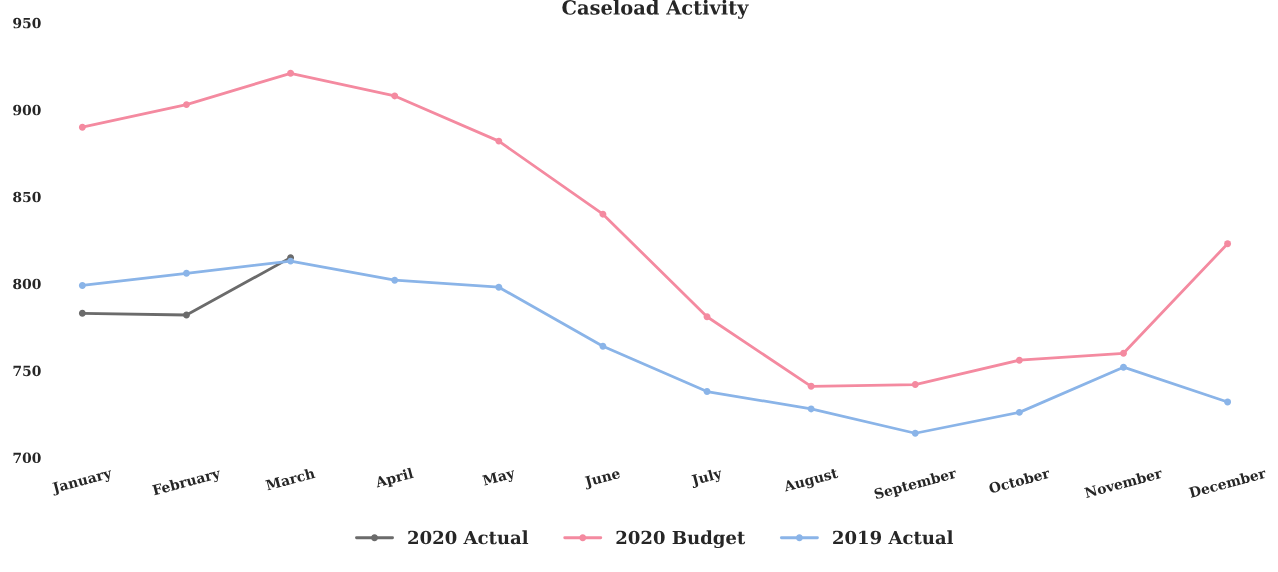 This screenshot has width=1278, height=572. What do you see at coordinates (602, 478) in the screenshot?
I see `x-tick-label: June` at bounding box center [602, 478].